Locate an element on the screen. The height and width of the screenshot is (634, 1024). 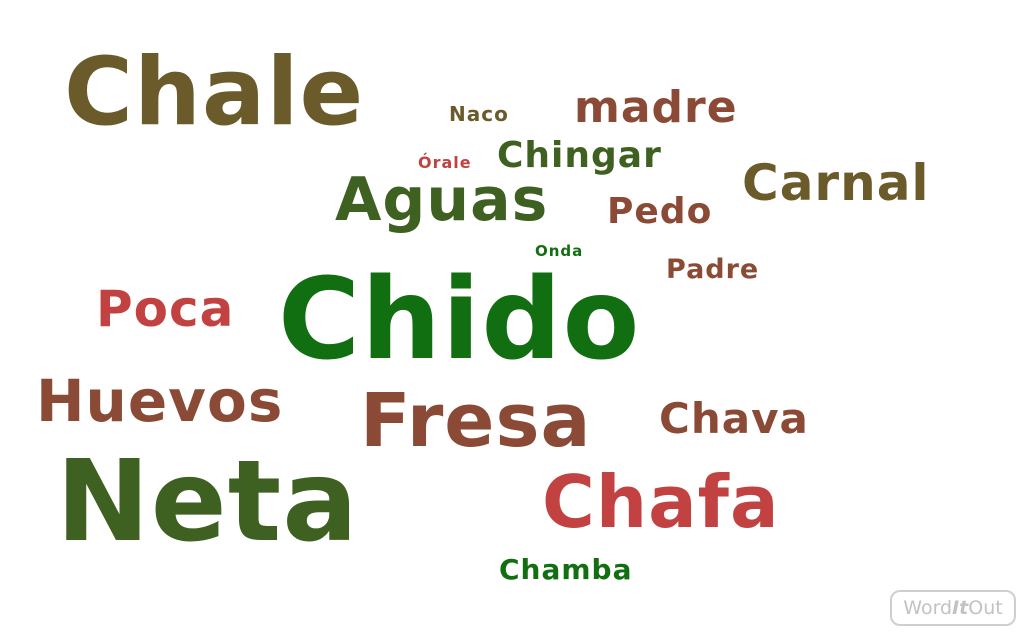
wordltout-logo: Word It Out is located at coordinates (953, 608).